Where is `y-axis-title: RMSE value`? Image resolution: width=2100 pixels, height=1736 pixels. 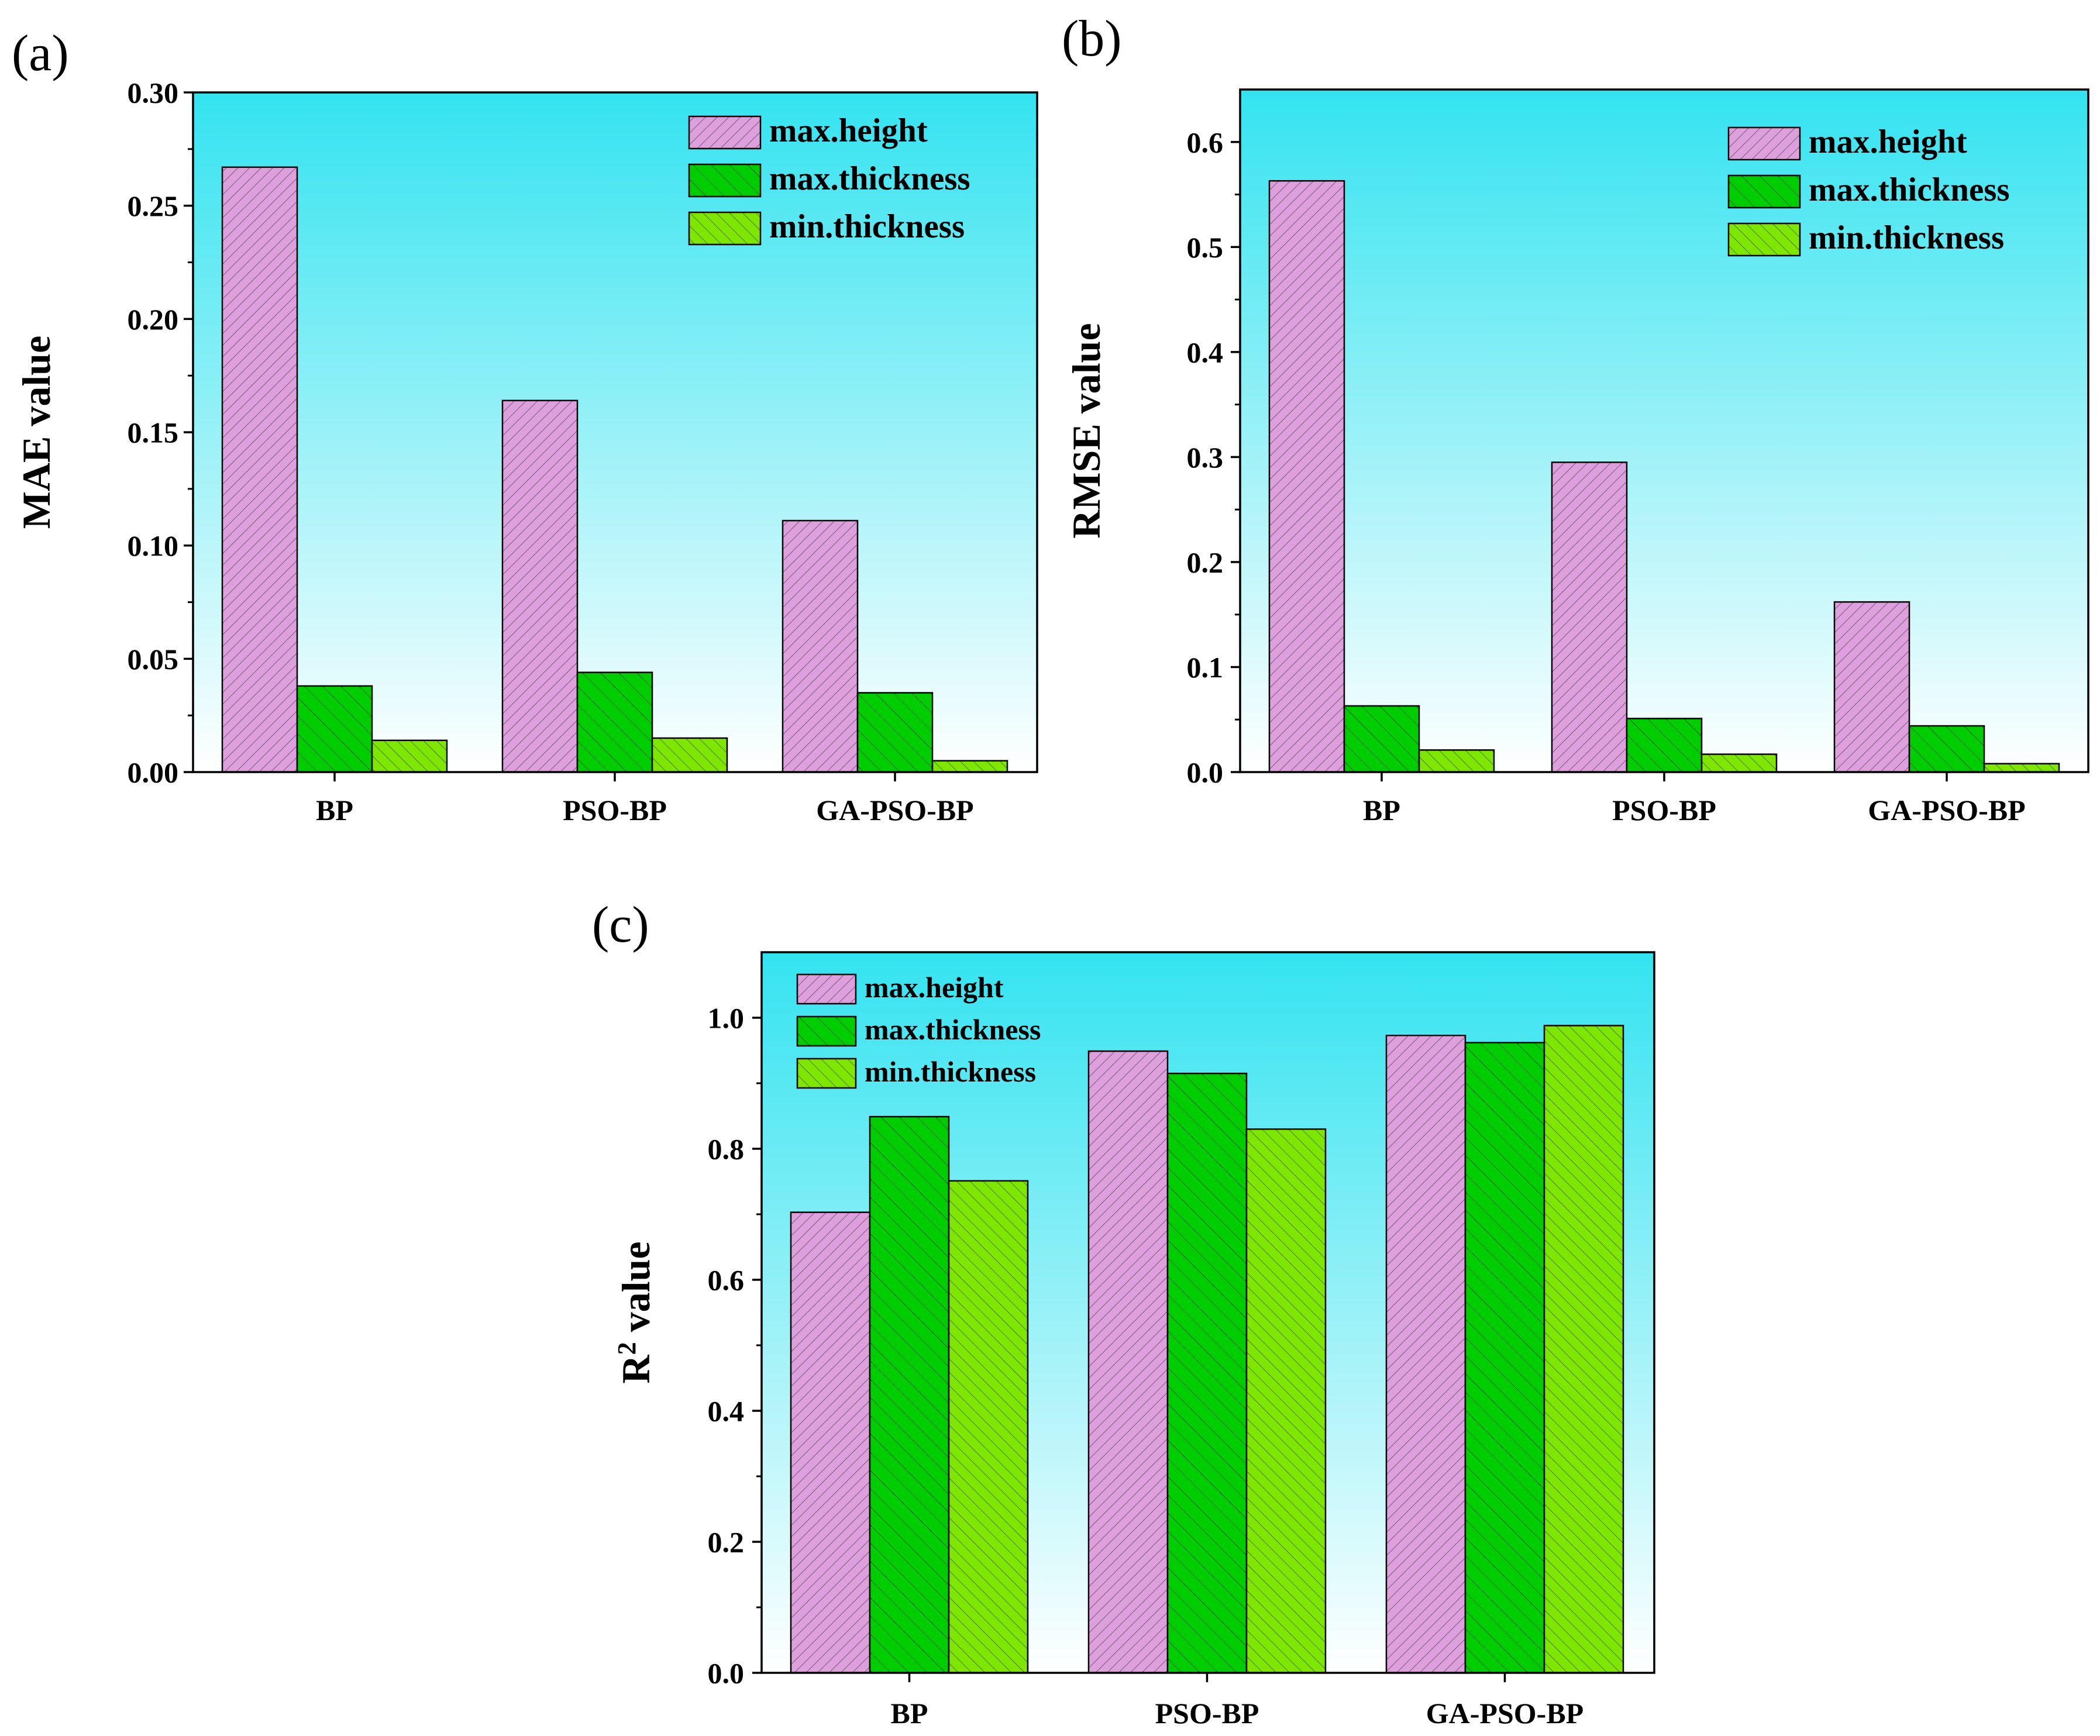 y-axis-title: RMSE value is located at coordinates (1086, 430).